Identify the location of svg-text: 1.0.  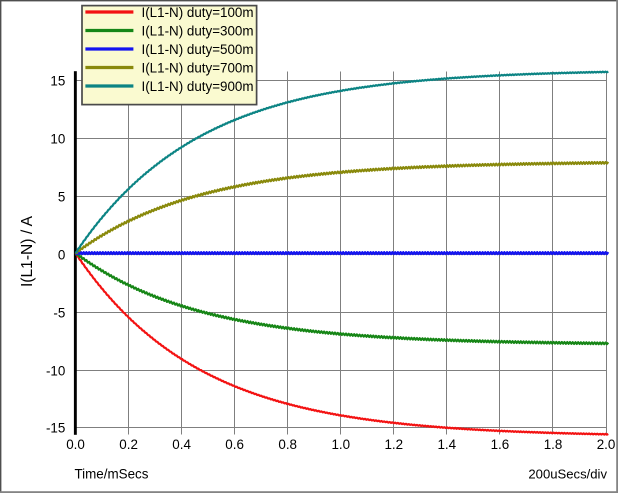
(340, 444).